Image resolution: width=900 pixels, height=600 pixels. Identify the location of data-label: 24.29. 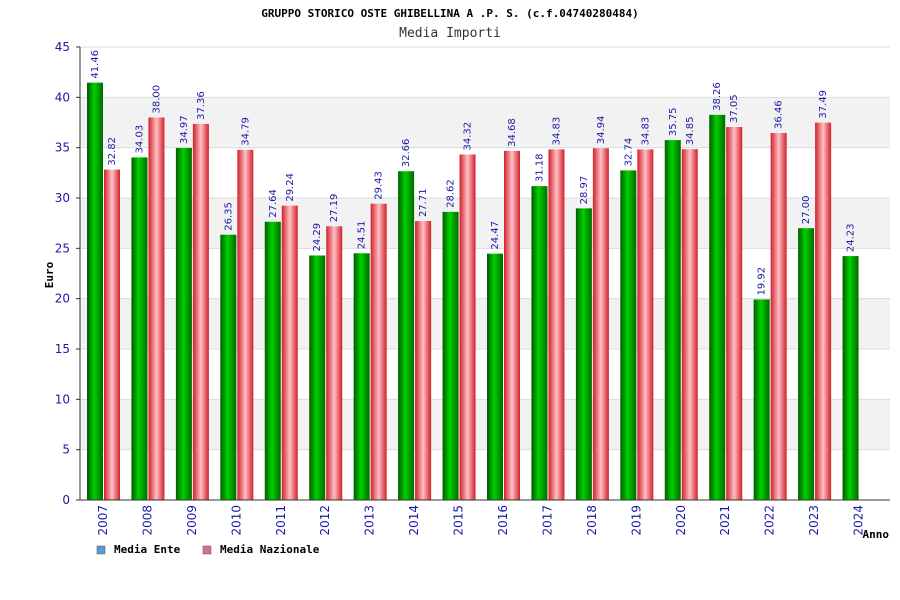
(317, 237).